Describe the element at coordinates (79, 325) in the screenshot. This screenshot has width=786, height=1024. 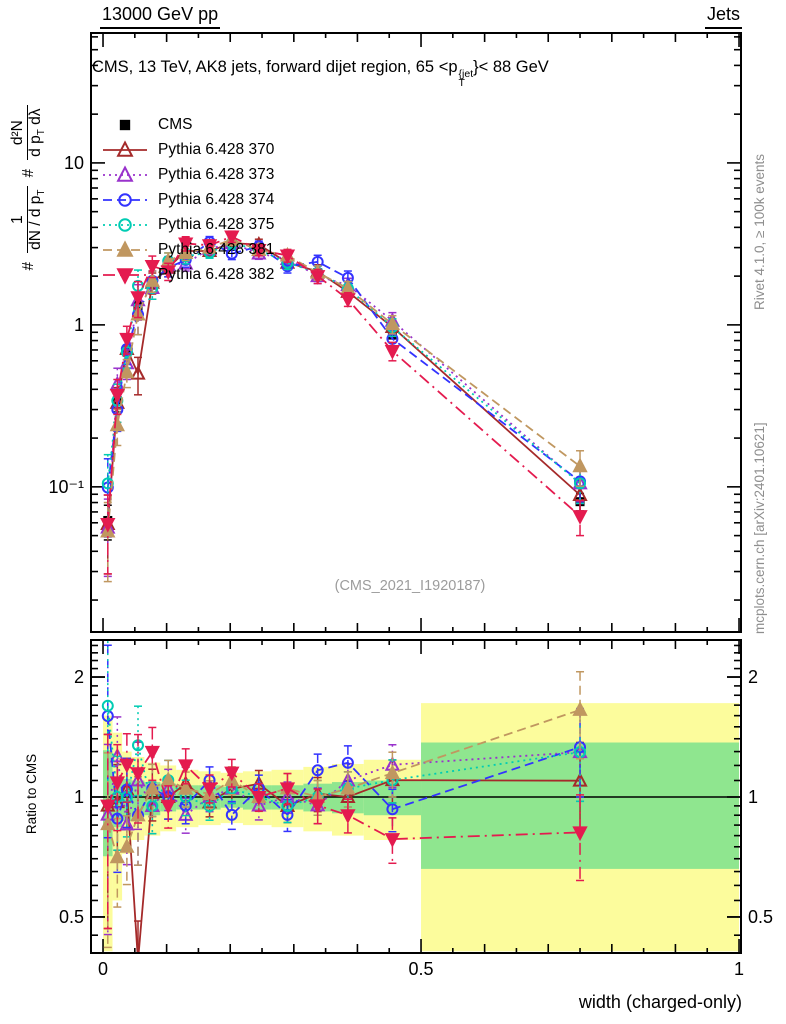
I see `main-y-tick-label: 1` at that location.